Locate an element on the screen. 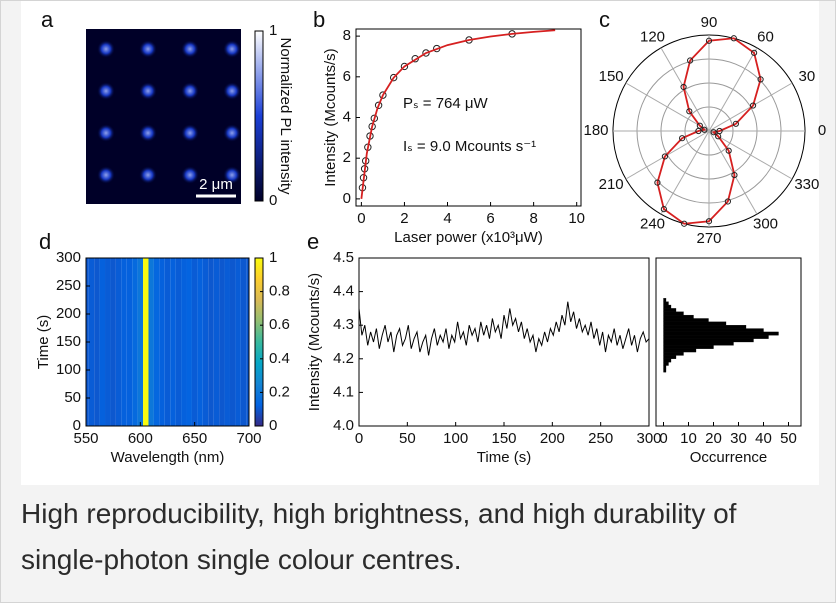 This screenshot has width=836, height=603. colorbar-tick-label: 0.4 is located at coordinates (279, 358).